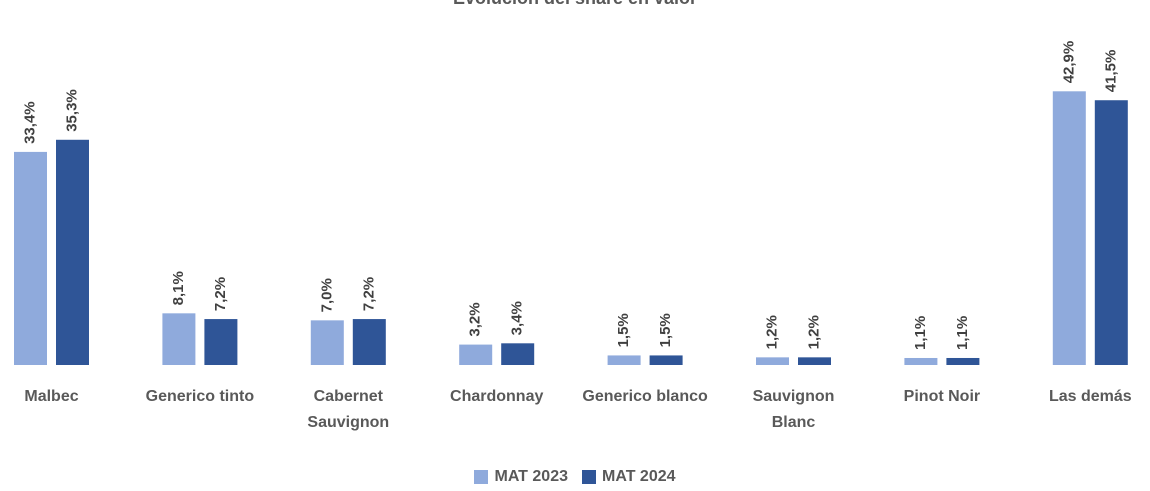 Image resolution: width=1150 pixels, height=491 pixels. What do you see at coordinates (575, 4) in the screenshot?
I see `chart-title: Evolución del share en valor` at bounding box center [575, 4].